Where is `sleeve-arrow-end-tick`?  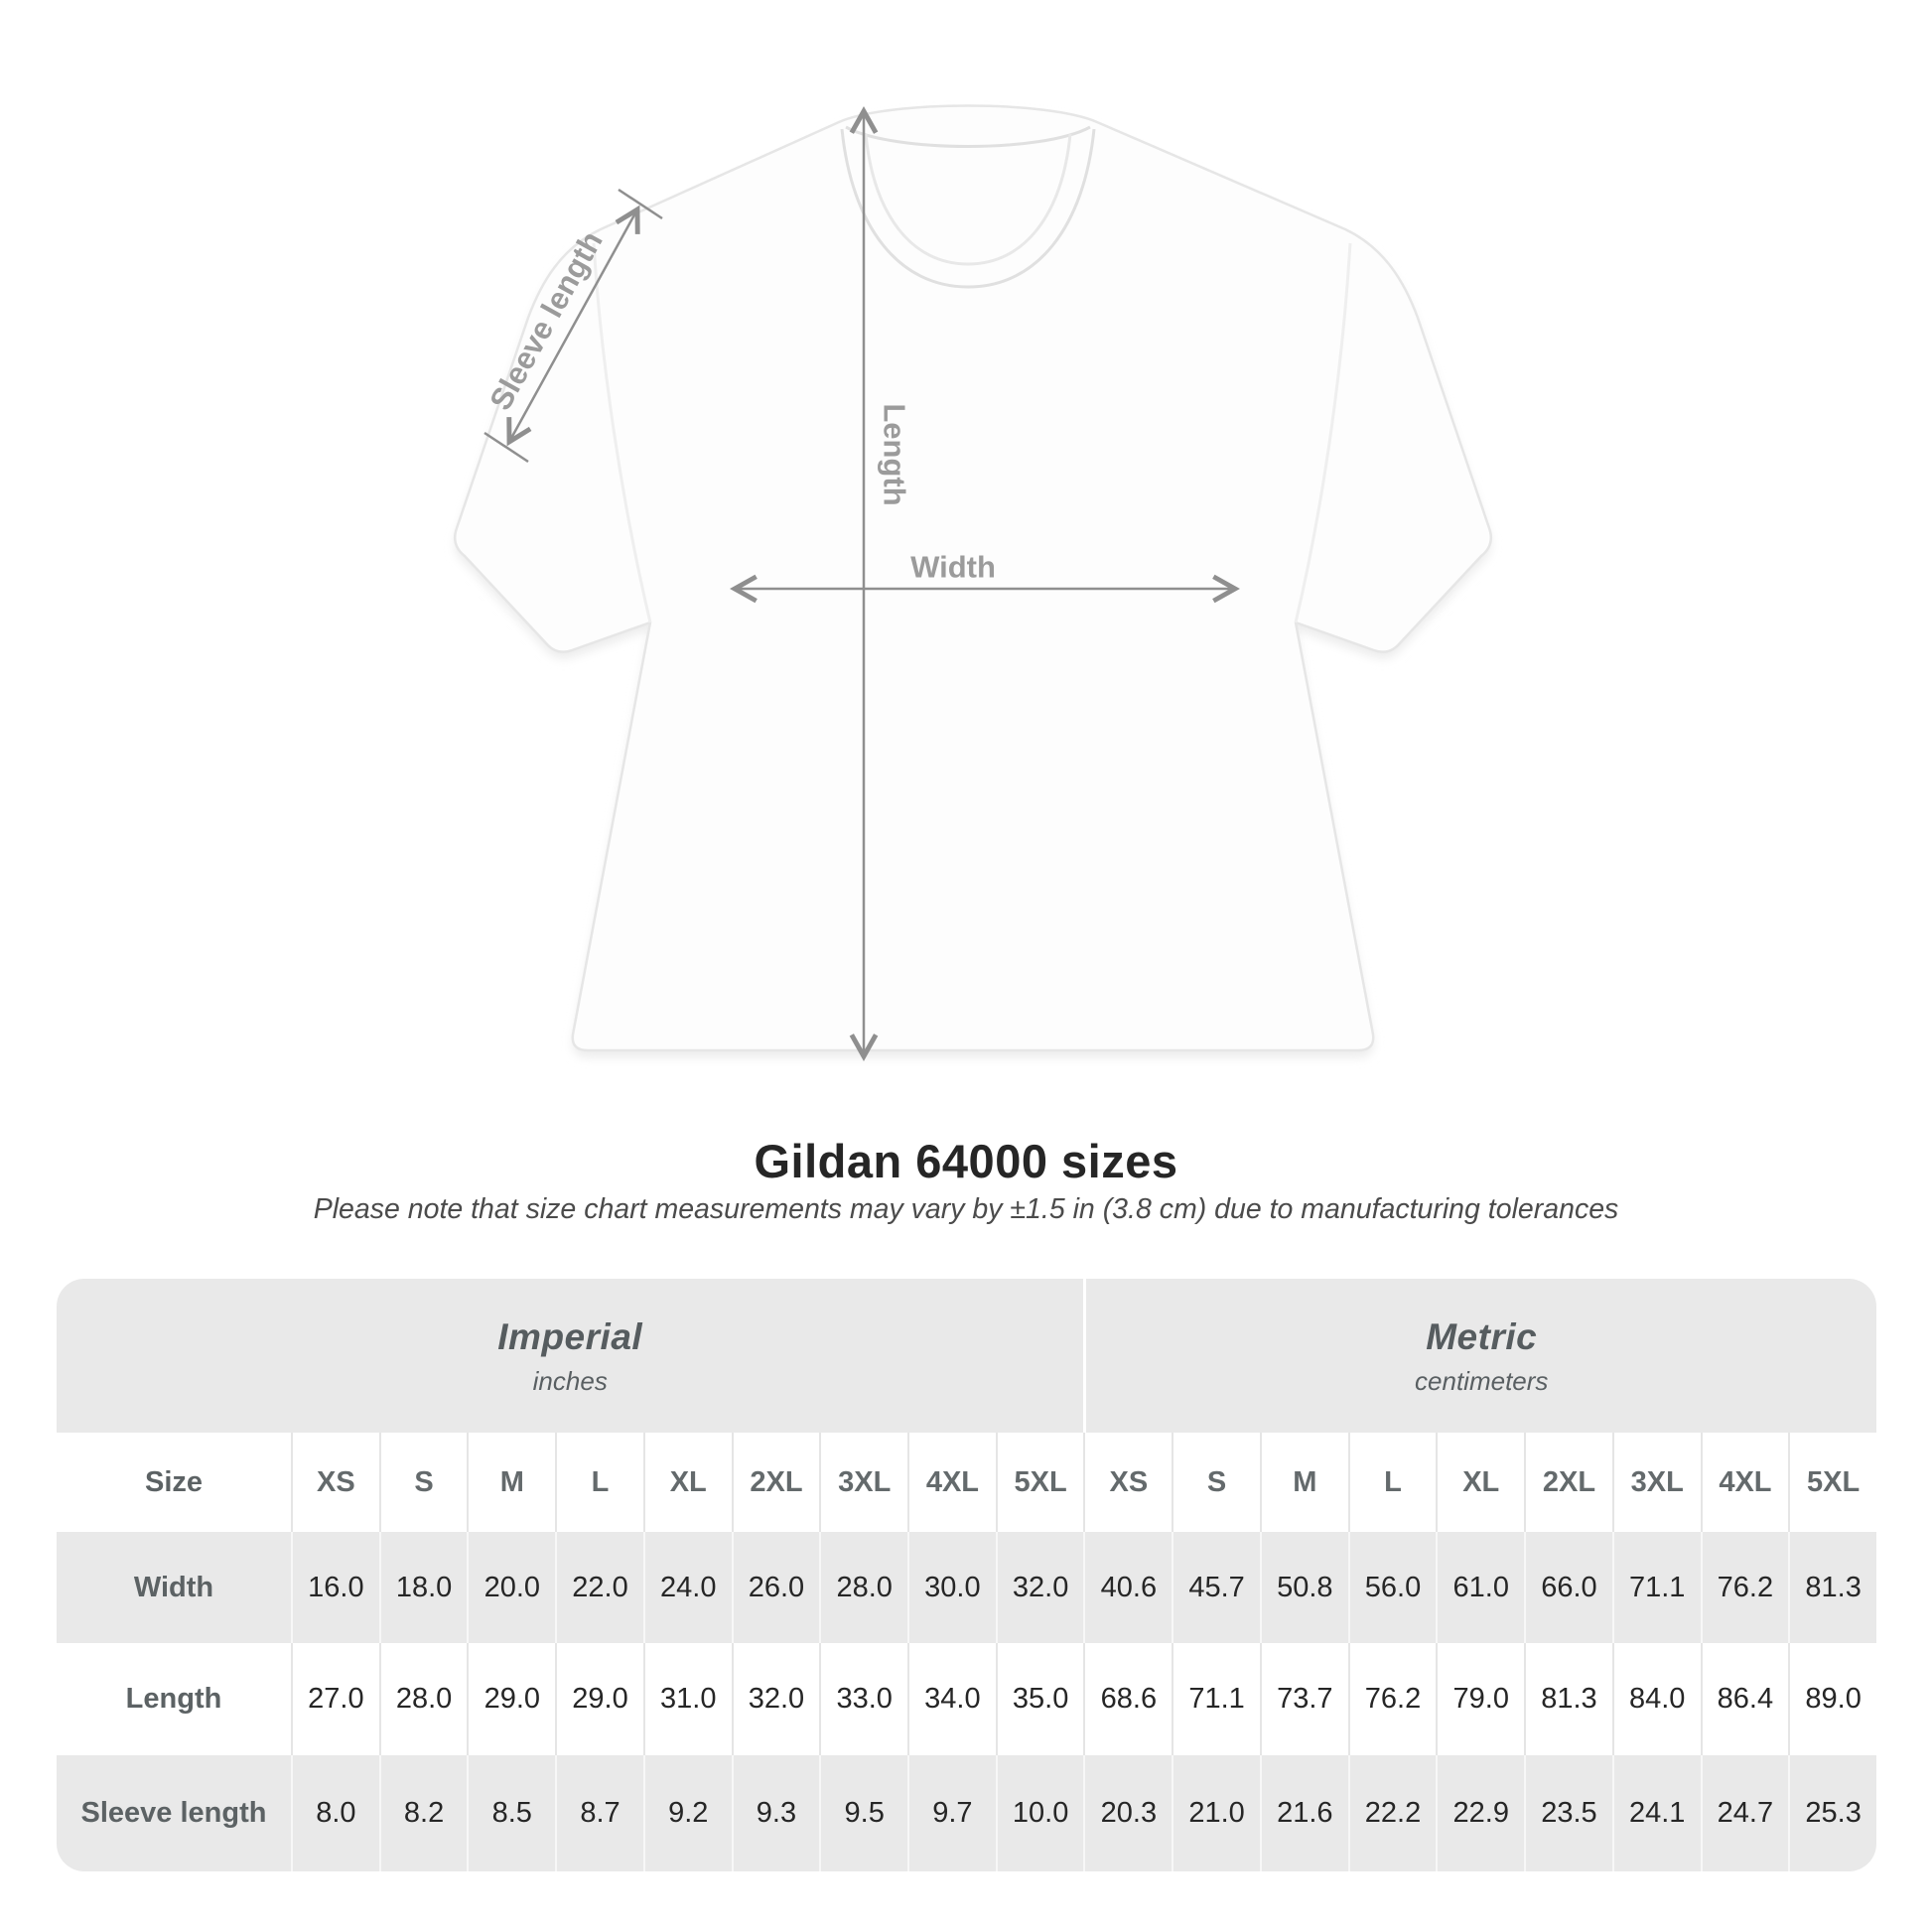 sleeve-arrow-end-tick is located at coordinates (641, 204).